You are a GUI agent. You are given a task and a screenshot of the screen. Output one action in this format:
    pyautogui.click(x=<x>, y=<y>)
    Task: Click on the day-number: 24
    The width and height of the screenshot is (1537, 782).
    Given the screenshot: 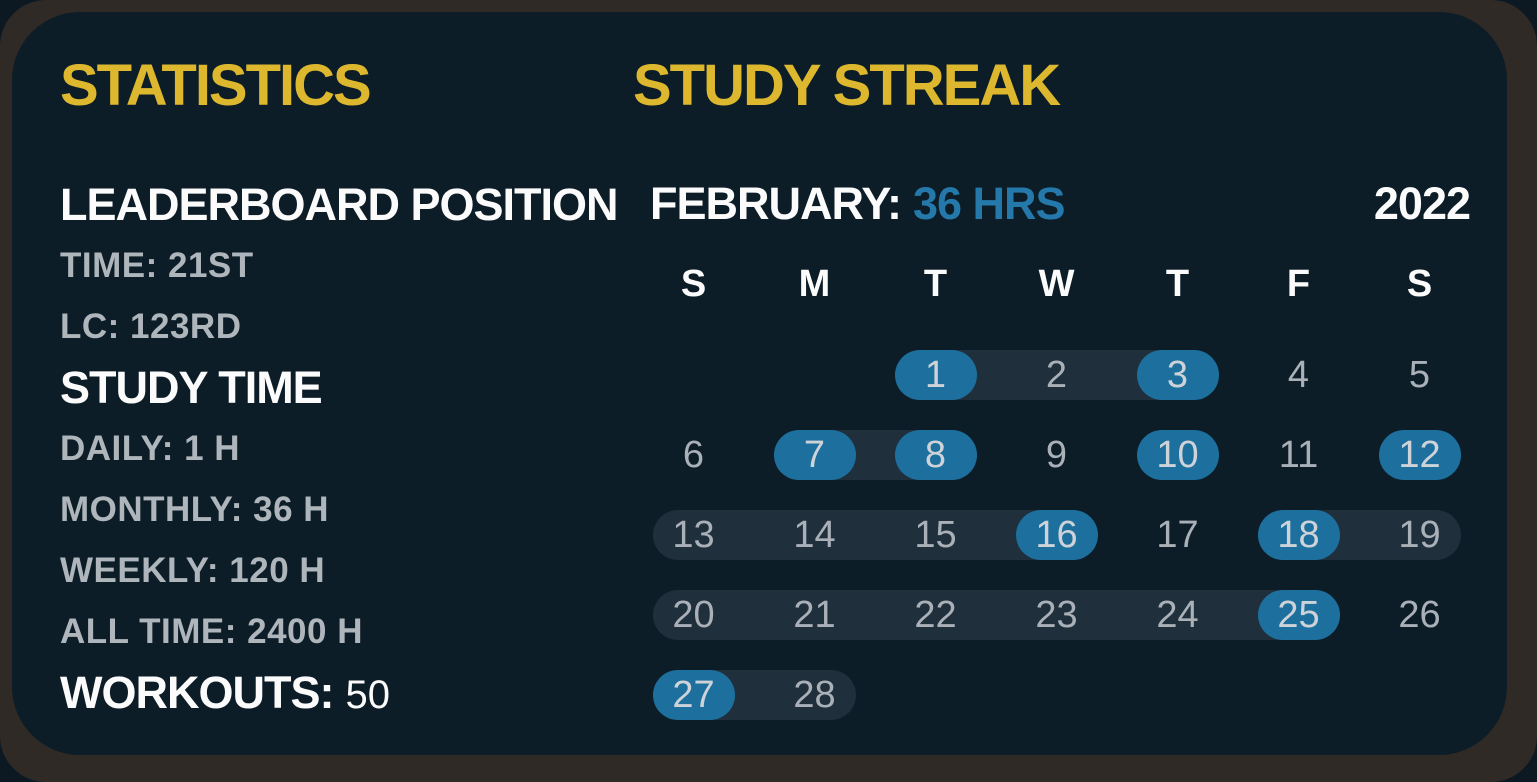 What is the action you would take?
    pyautogui.click(x=1177, y=614)
    